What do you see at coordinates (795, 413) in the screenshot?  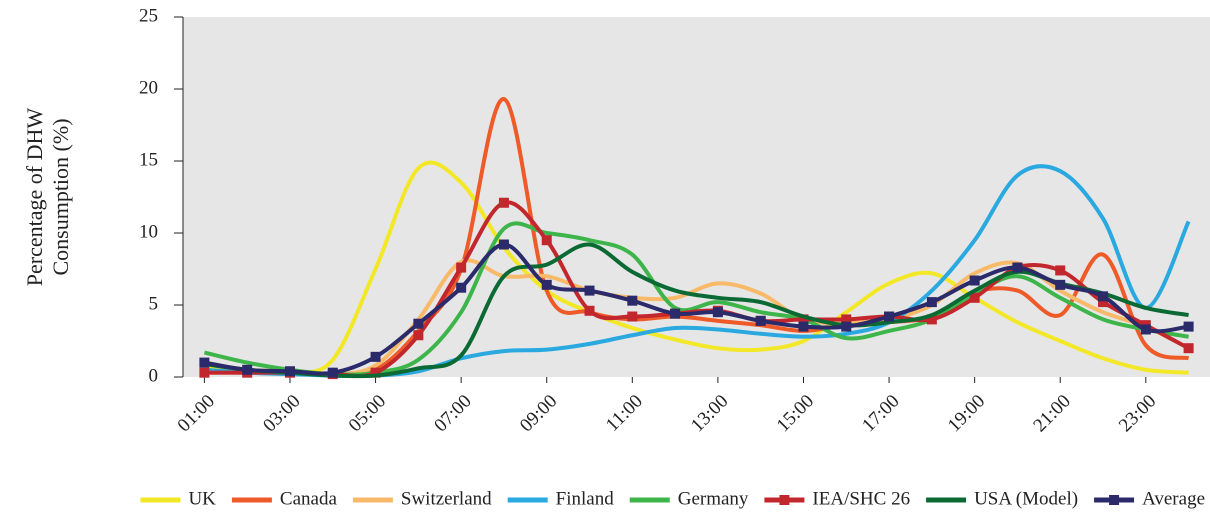 I see `x-tick-label: 15:00` at bounding box center [795, 413].